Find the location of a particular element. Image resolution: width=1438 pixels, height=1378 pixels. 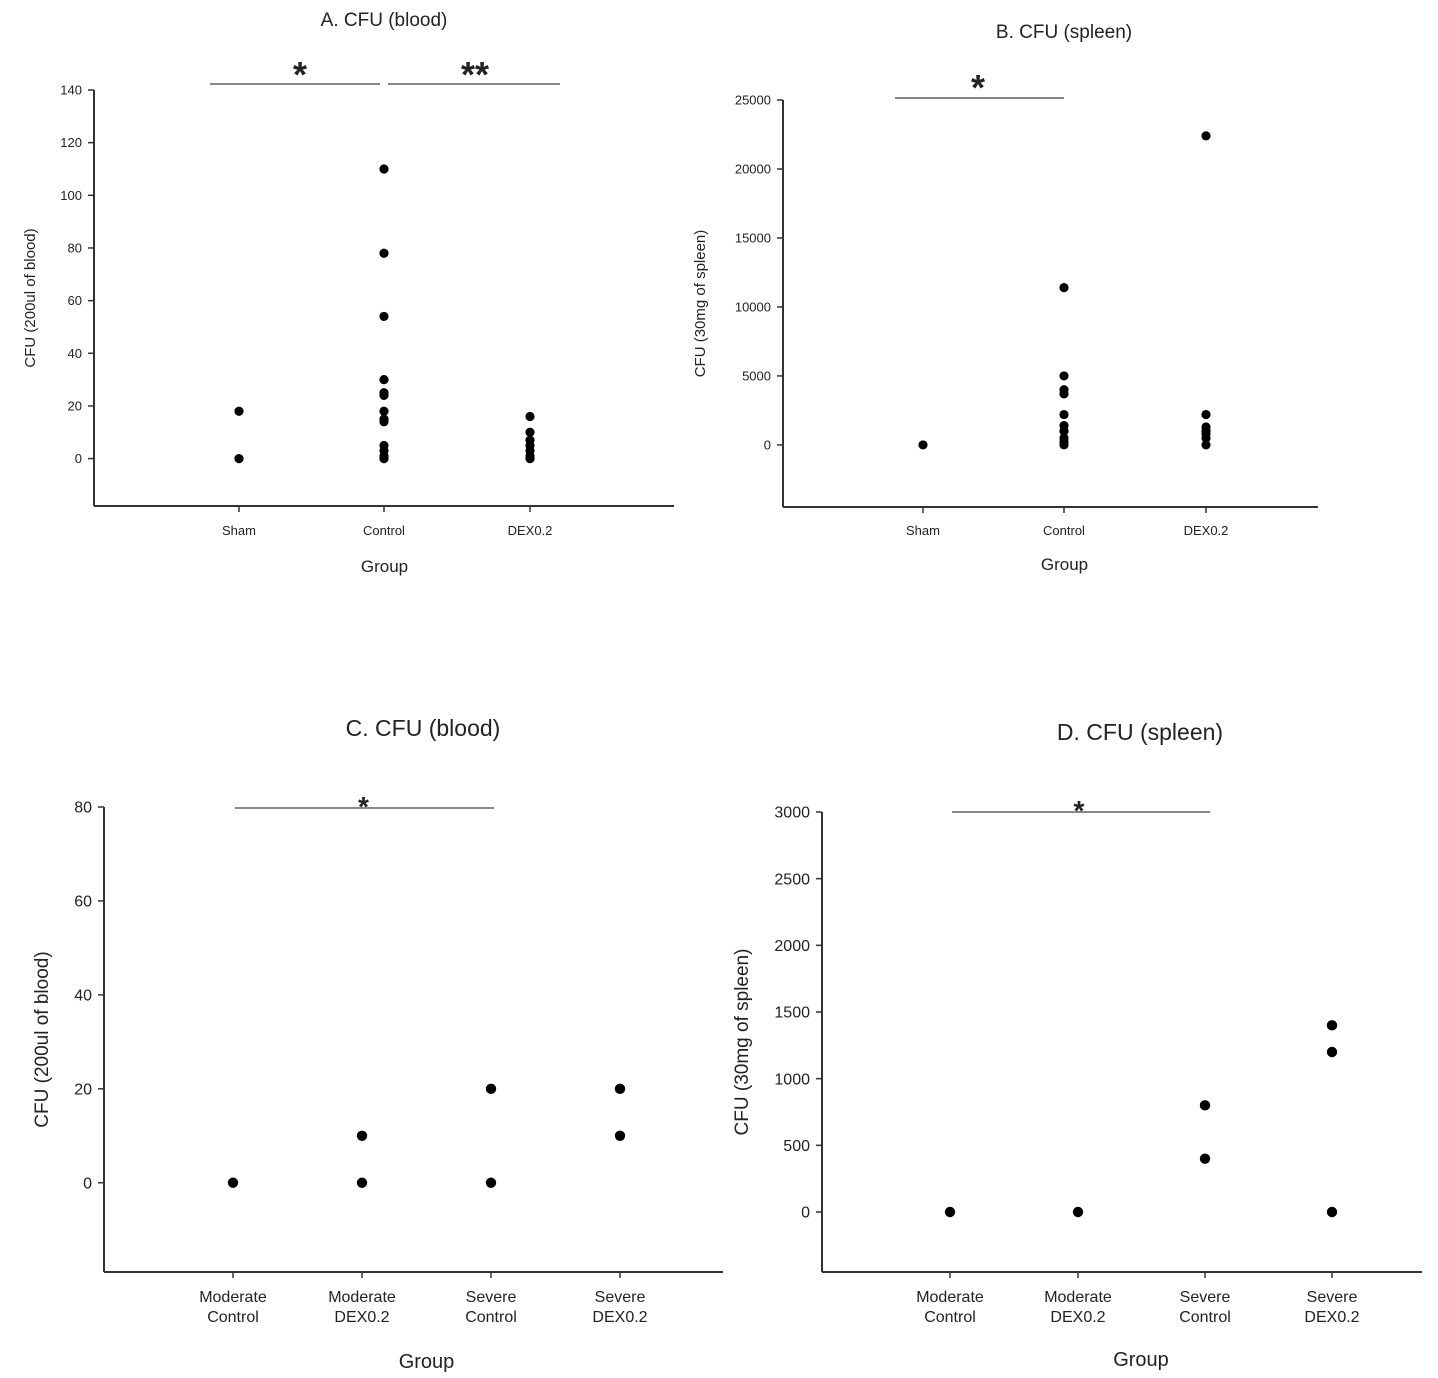

y-tick-label: 25000 is located at coordinates (753, 100).